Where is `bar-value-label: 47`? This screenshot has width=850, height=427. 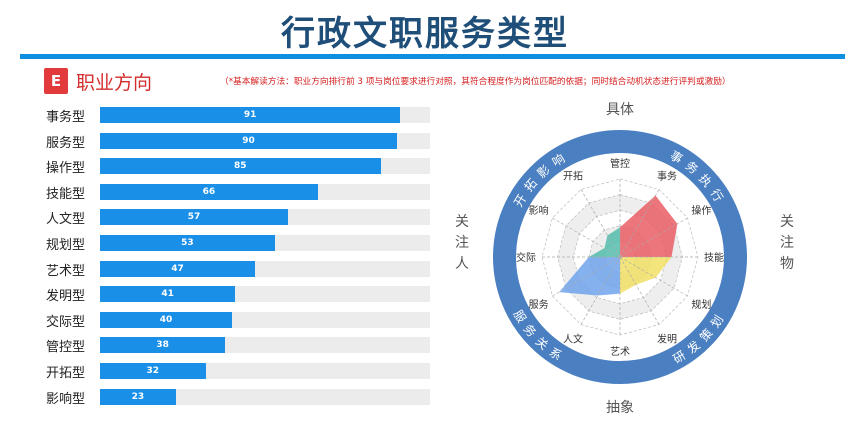 bar-value-label: 47 is located at coordinates (177, 269).